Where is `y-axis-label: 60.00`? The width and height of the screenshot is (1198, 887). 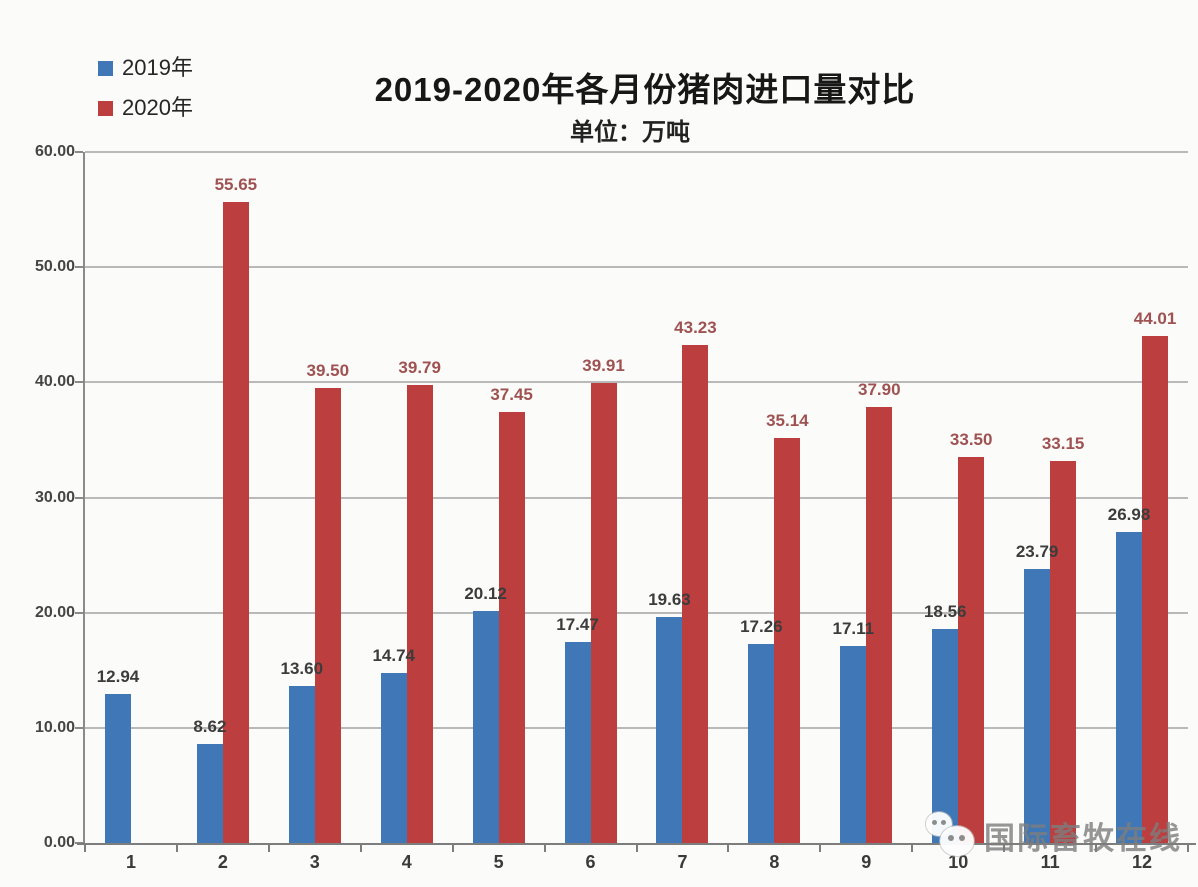 y-axis-label: 60.00 is located at coordinates (54, 151).